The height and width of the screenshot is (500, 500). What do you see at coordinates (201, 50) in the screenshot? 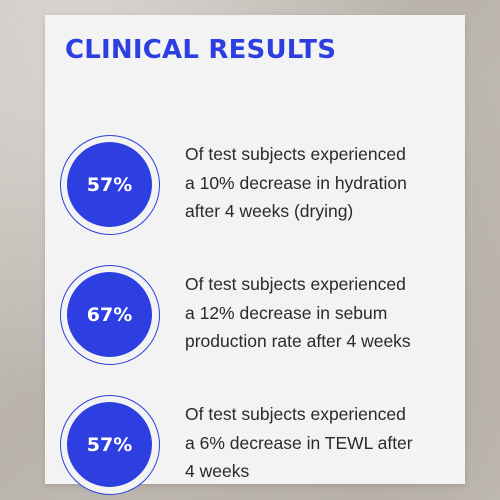
I see `page-title: CLINICAL RESULTS` at bounding box center [201, 50].